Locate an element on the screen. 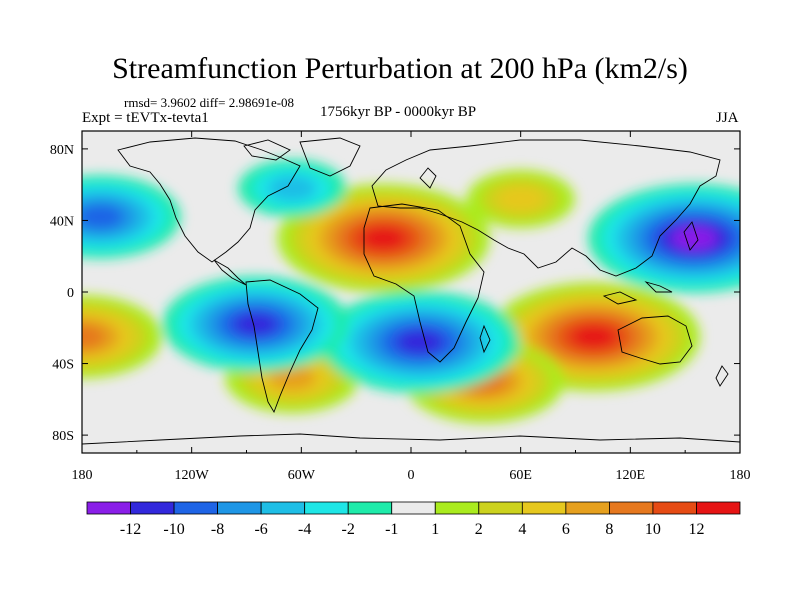  season-label: JJA is located at coordinates (727, 118).